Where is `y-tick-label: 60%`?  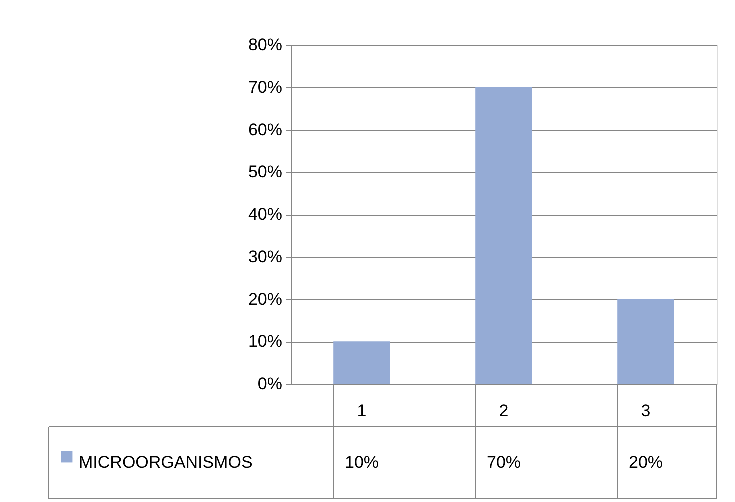
y-tick-label: 60% is located at coordinates (265, 130).